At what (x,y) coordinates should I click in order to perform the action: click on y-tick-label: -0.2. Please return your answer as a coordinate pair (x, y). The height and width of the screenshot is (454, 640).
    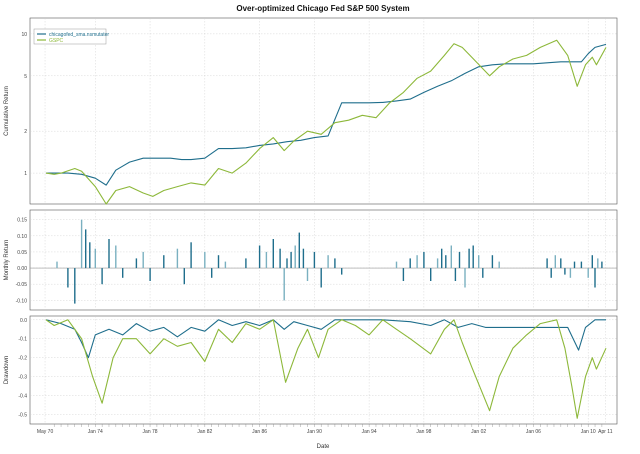
    Looking at the image, I should click on (22, 359).